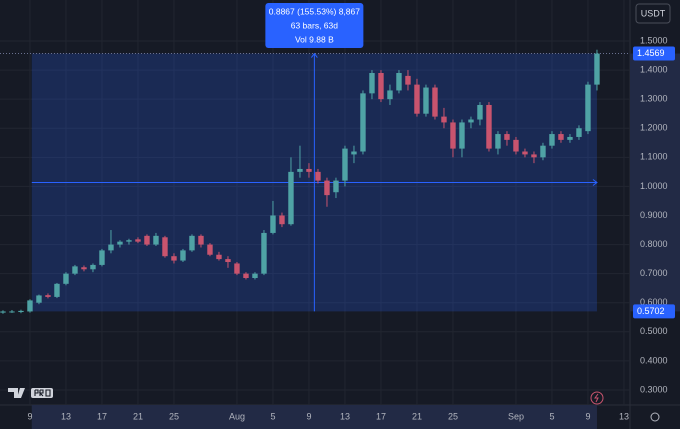  I want to click on price-label-box, so click(654, 53).